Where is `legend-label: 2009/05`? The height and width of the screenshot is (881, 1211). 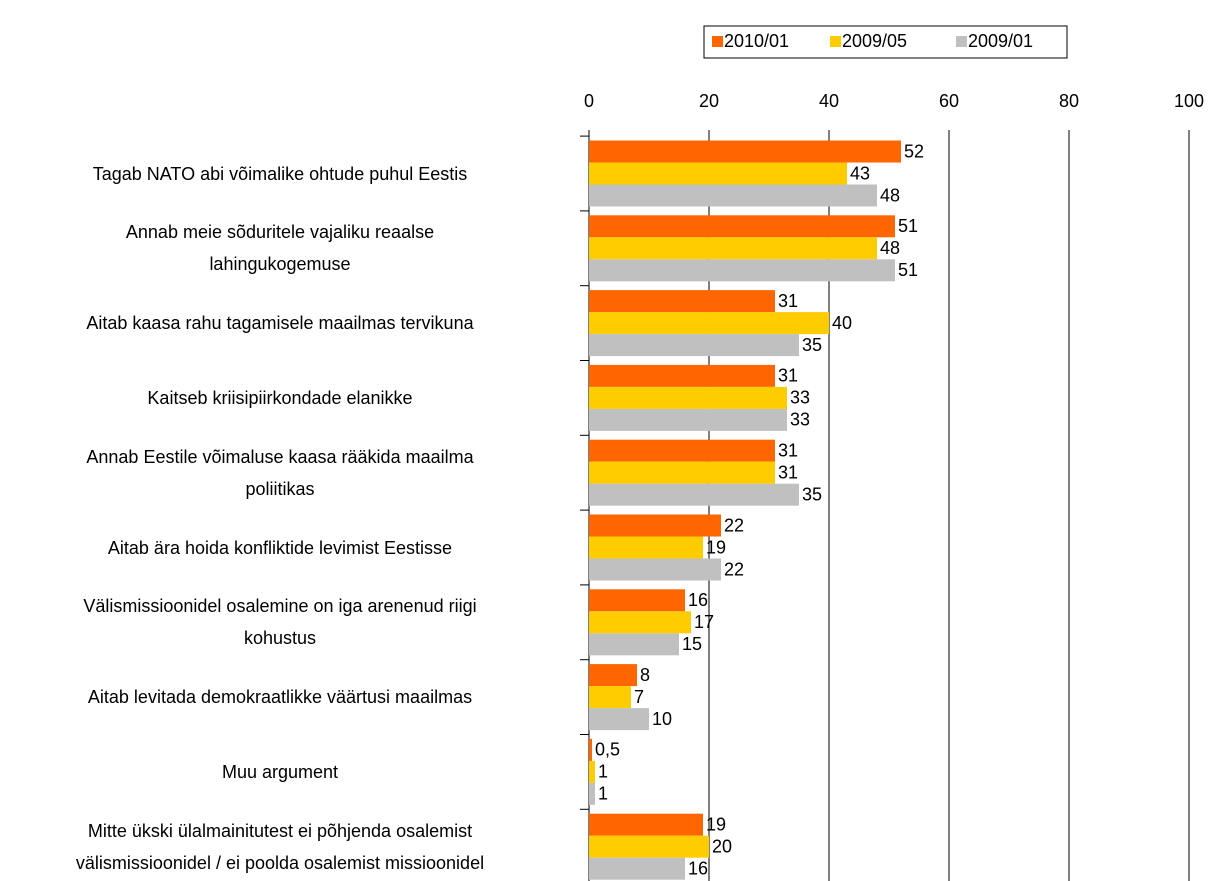 legend-label: 2009/05 is located at coordinates (874, 41).